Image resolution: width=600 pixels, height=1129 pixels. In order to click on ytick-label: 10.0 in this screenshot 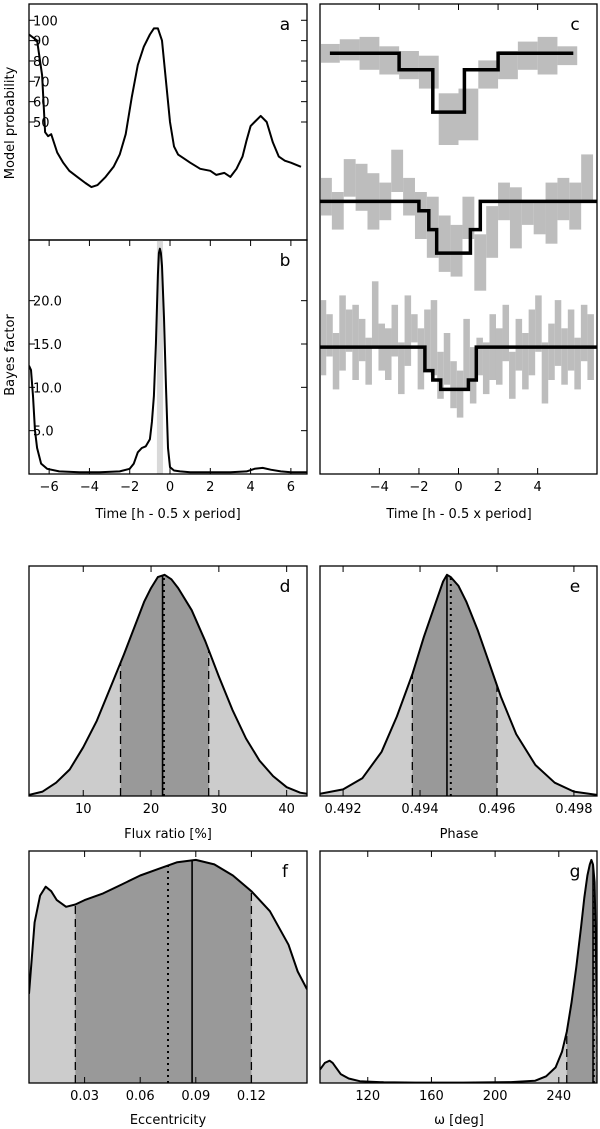, I will do `click(47, 388)`.